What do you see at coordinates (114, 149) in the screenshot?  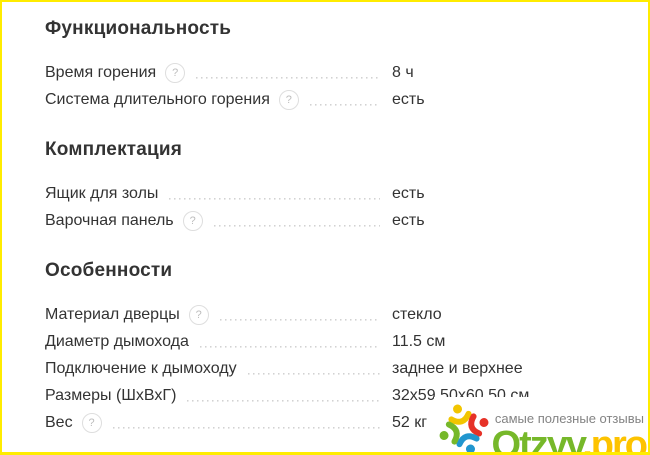 I see `section-title: Комплектация` at bounding box center [114, 149].